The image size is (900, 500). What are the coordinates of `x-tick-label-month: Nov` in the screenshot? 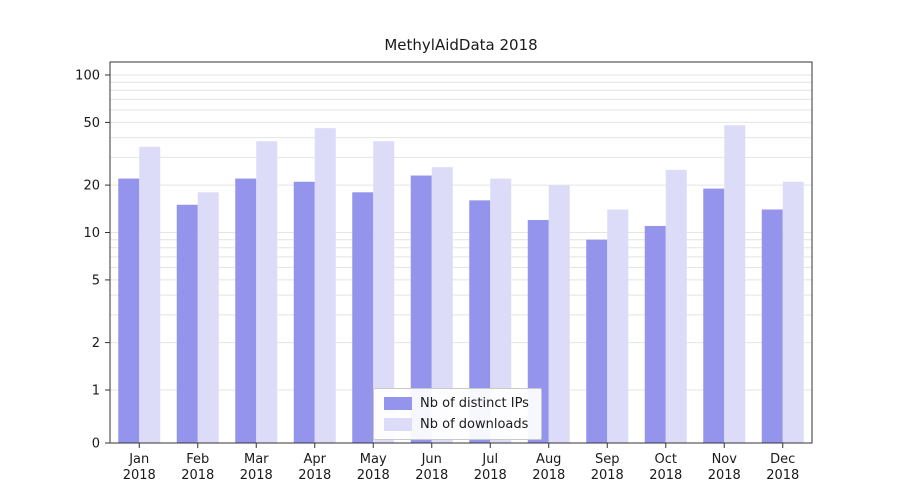 It's located at (725, 459).